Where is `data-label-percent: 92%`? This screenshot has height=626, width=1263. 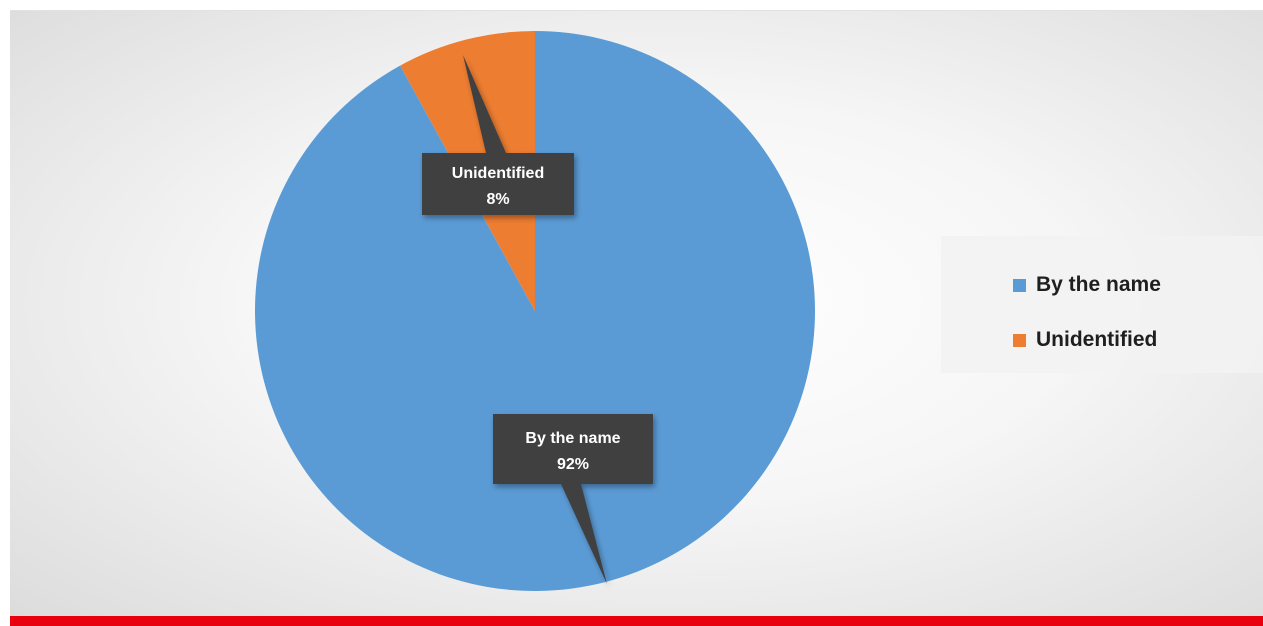
data-label-percent: 92% is located at coordinates (573, 464).